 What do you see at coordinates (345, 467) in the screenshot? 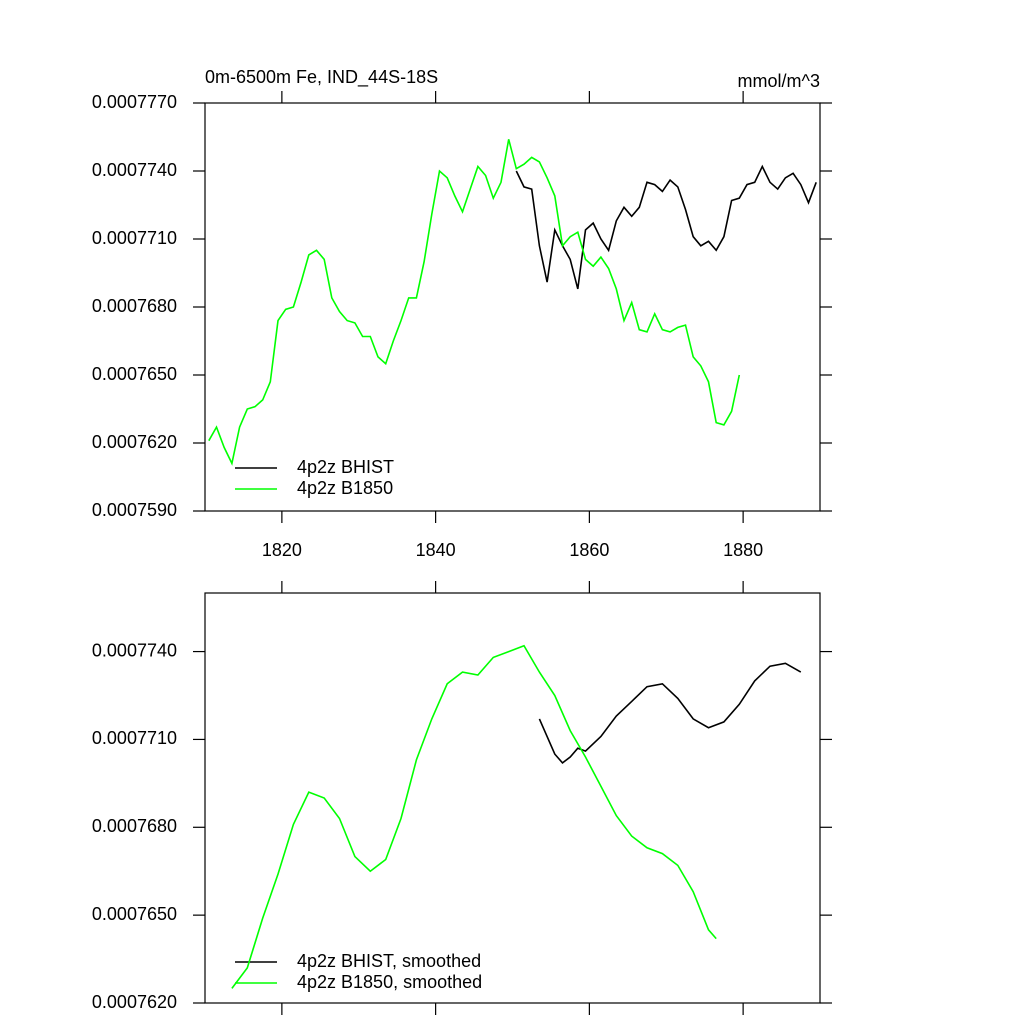
I see `legend-label: 4p2z BHIST` at bounding box center [345, 467].